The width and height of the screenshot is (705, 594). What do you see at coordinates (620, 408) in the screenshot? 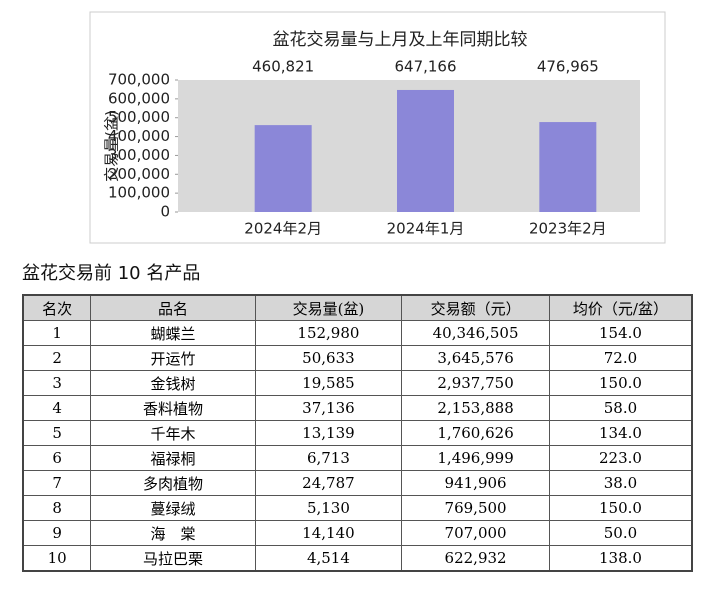
I see `table-cell: 58.0` at bounding box center [620, 408].